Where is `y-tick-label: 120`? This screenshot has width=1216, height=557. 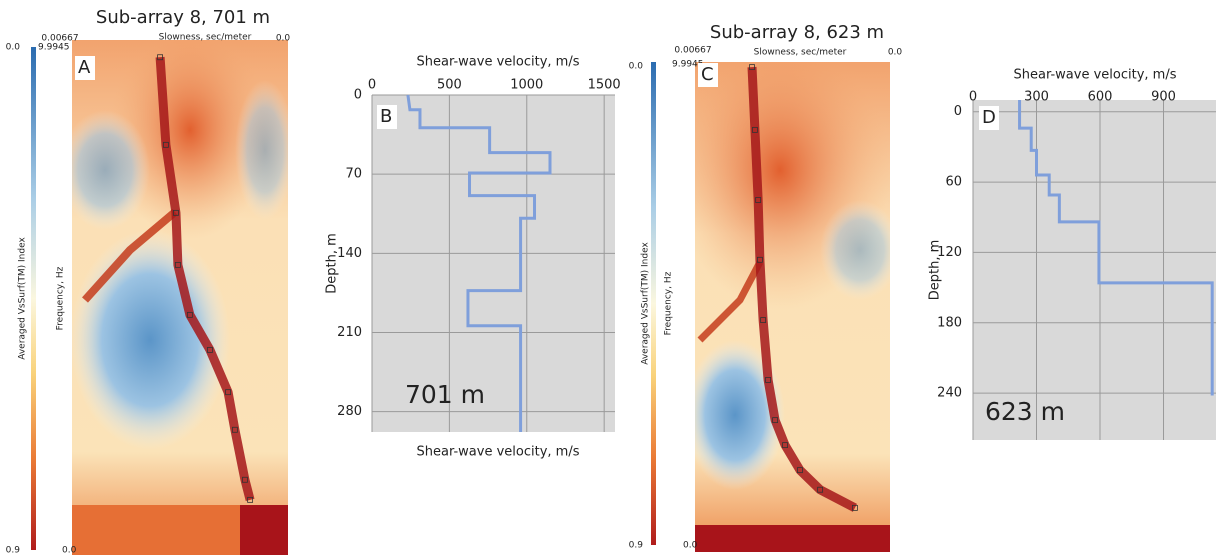 y-tick-label: 120 is located at coordinates (949, 252).